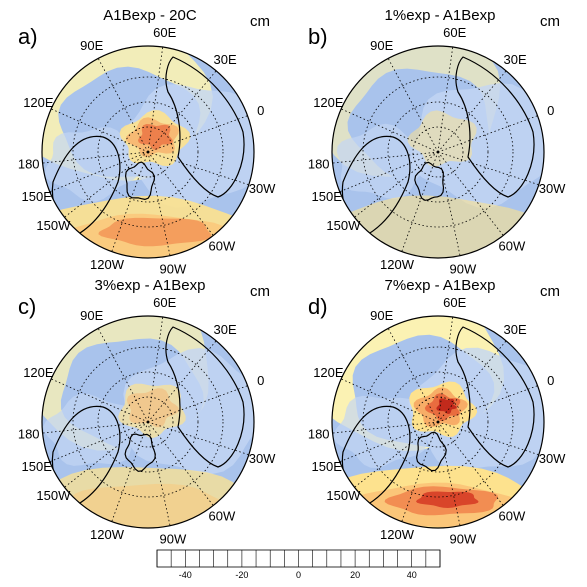 This screenshot has height=587, width=587. I want to click on panel-title: 1%exp - A1Bexp, so click(440, 15).